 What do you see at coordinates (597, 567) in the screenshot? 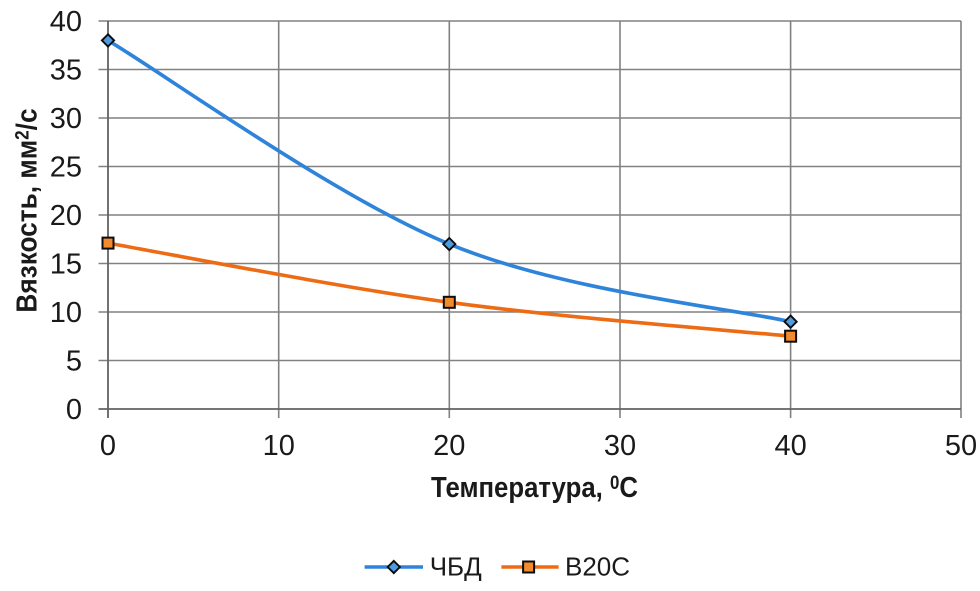
I see `svg-text: В20С` at bounding box center [597, 567].